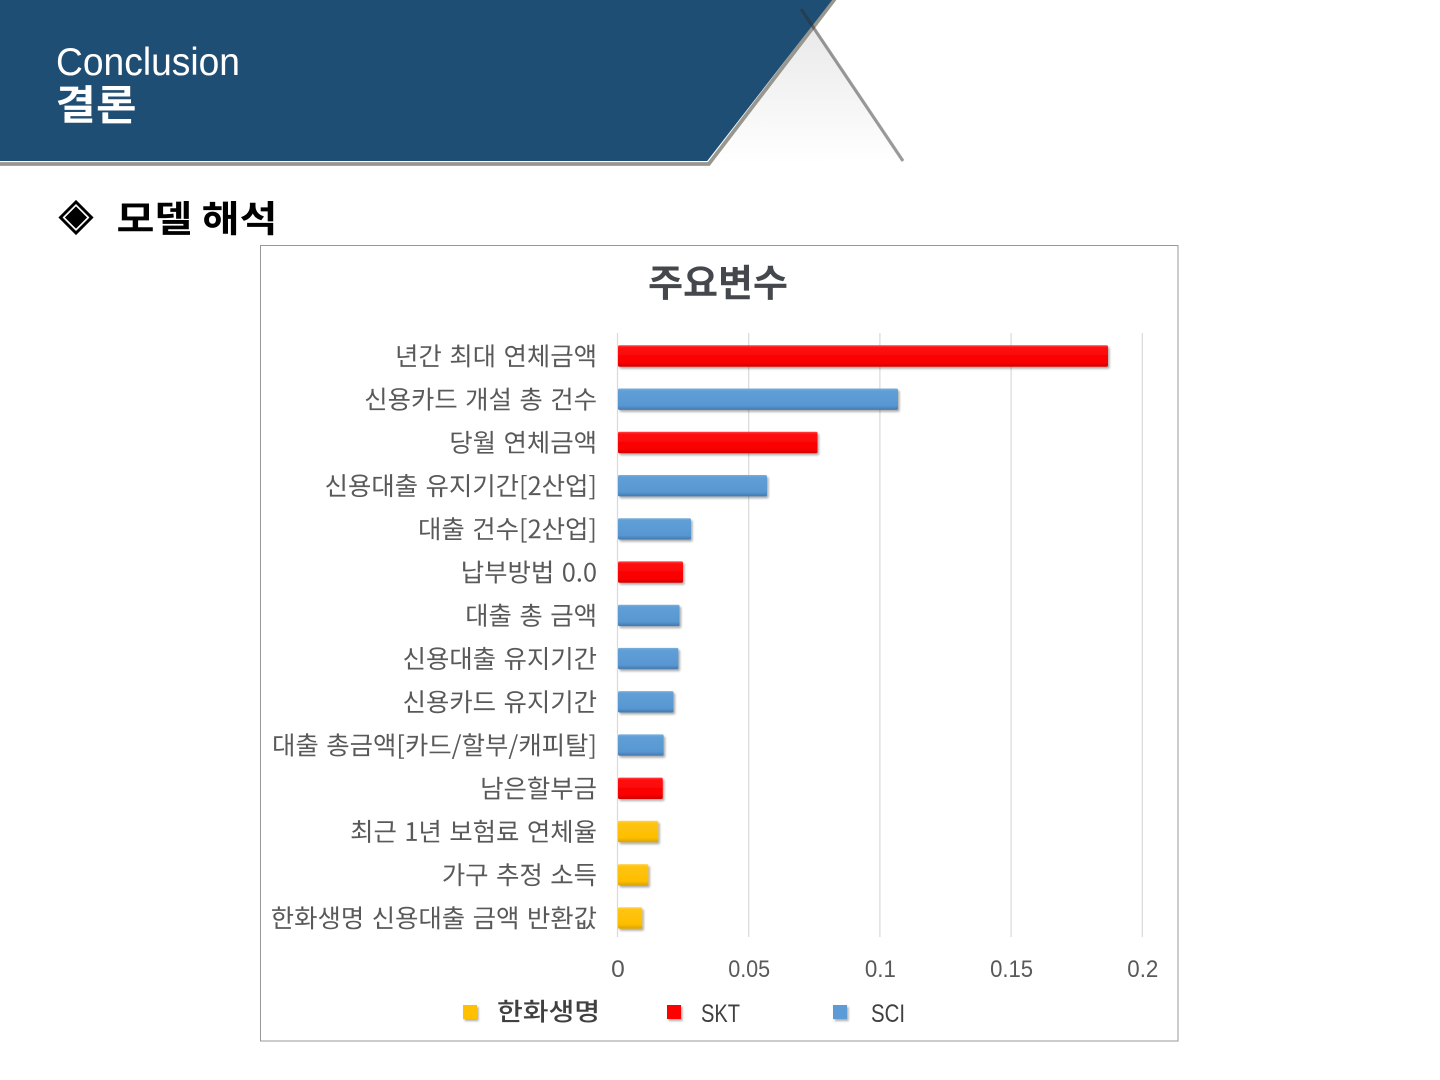  I want to click on svg-text: 0.05, so click(749, 969).